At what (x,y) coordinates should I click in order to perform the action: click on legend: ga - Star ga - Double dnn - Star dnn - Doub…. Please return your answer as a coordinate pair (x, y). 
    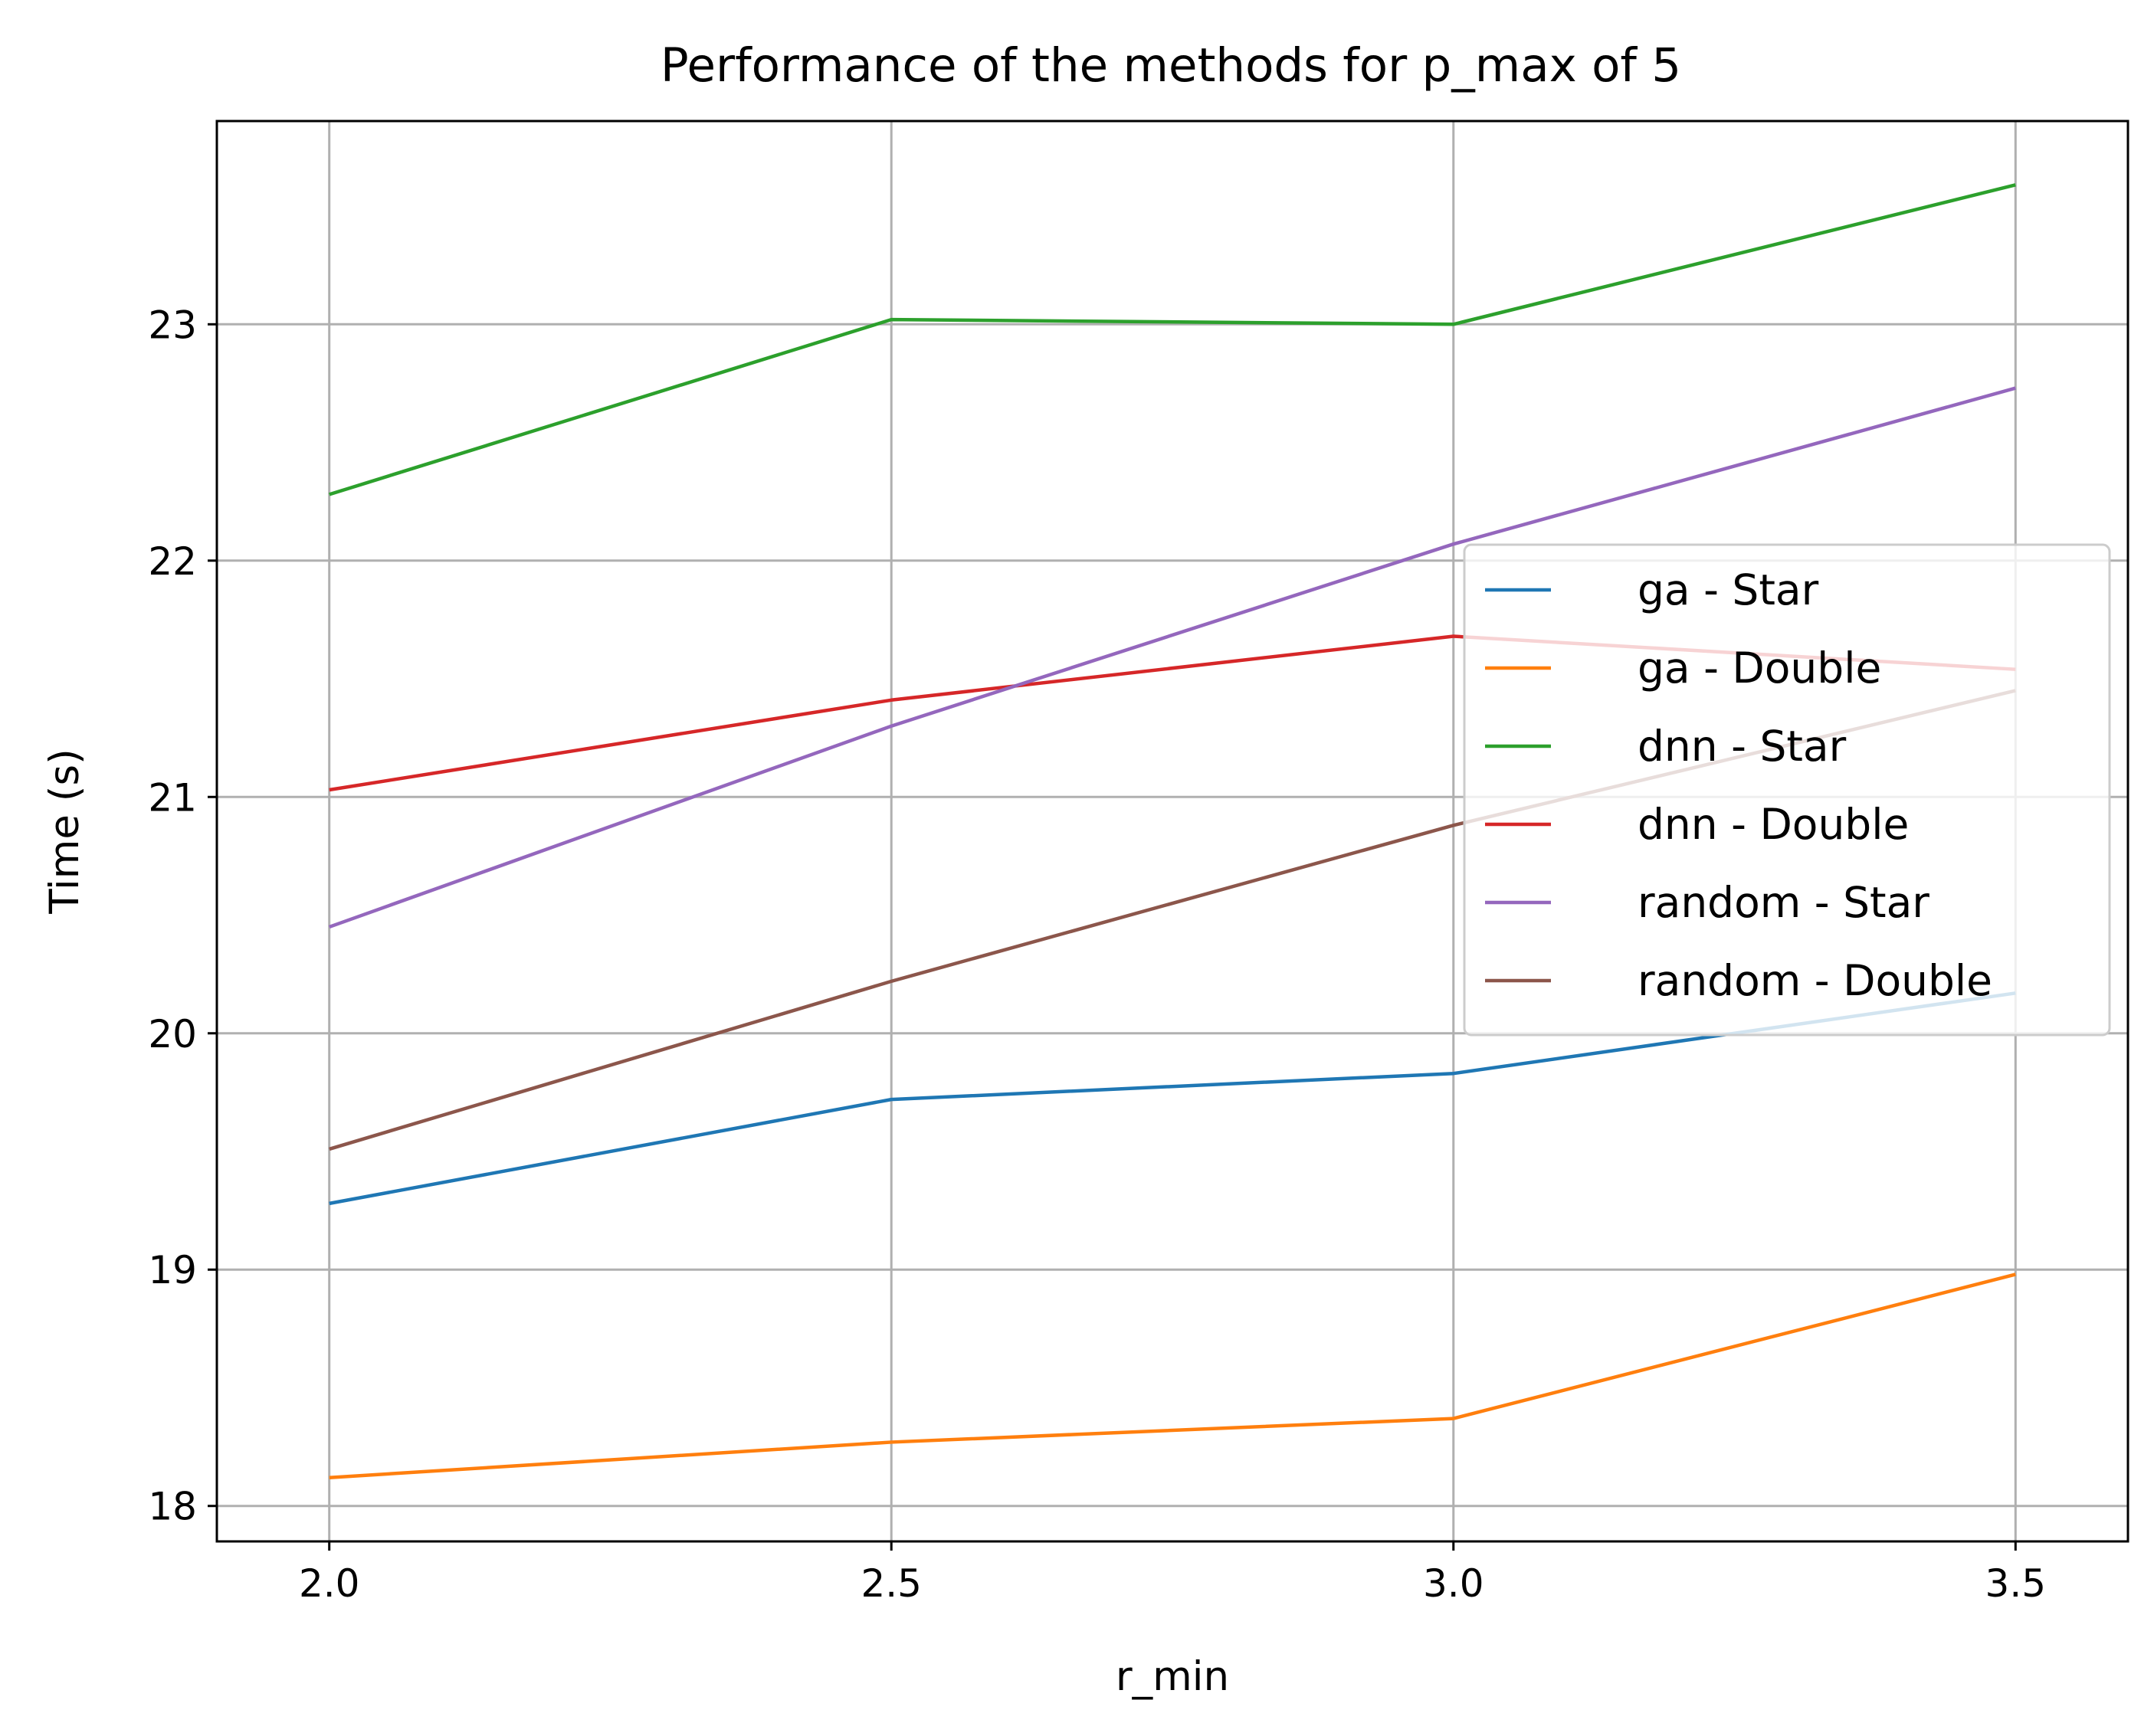
    Looking at the image, I should click on (1787, 790).